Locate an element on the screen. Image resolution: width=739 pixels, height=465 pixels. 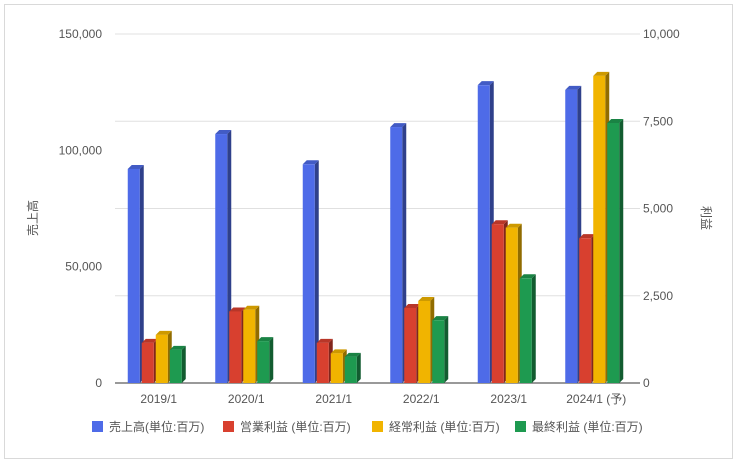
legend-entry: 売上高(単位:百万) is located at coordinates (148, 426).